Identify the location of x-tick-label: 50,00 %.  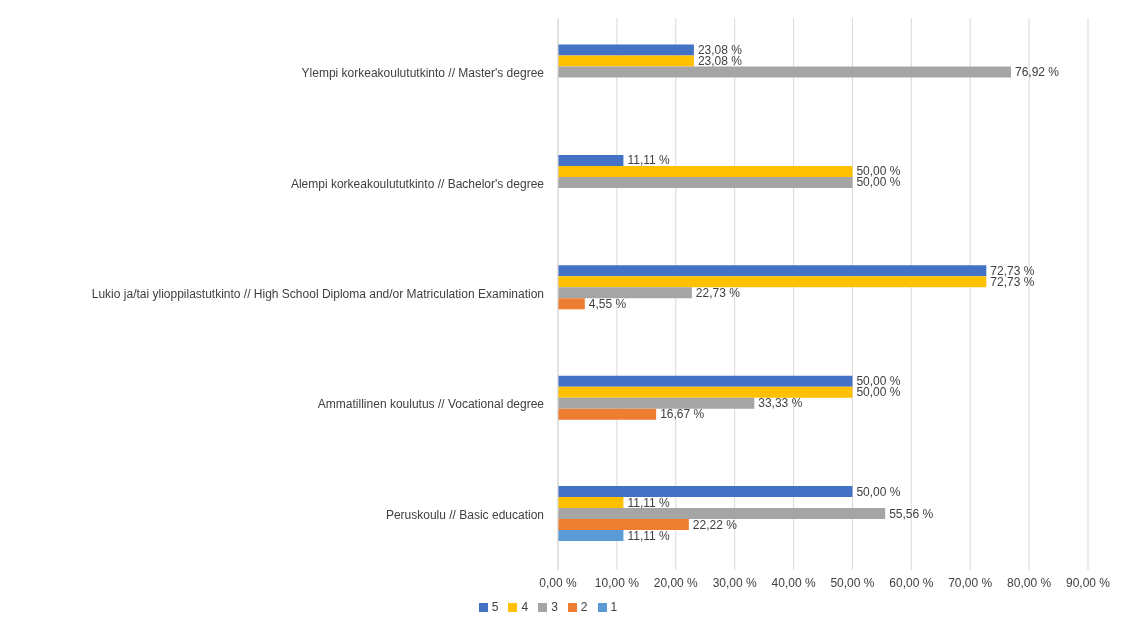
(852, 582).